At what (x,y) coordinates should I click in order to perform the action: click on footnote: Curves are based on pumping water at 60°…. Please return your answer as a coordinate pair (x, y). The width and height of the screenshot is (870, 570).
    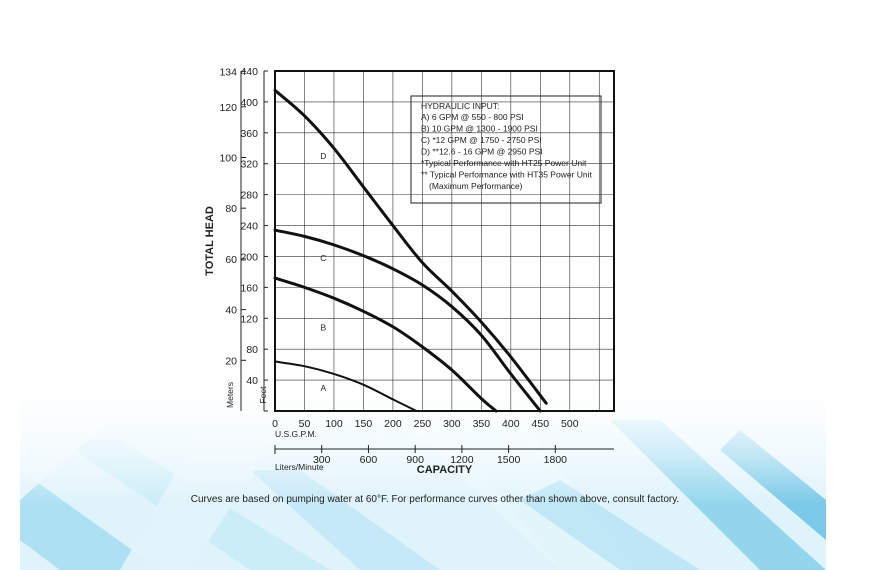
    Looking at the image, I should click on (435, 499).